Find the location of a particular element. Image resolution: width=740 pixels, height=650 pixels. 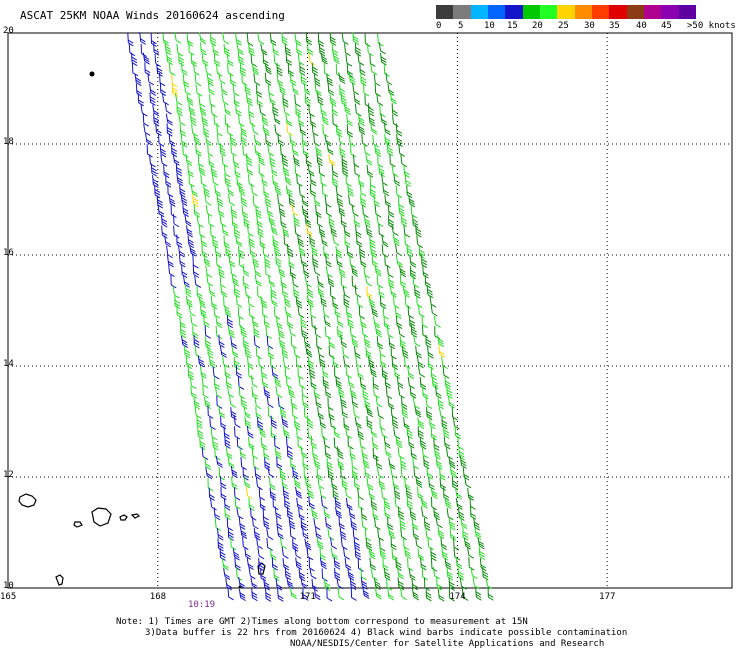

island-outline is located at coordinates (123, 517).